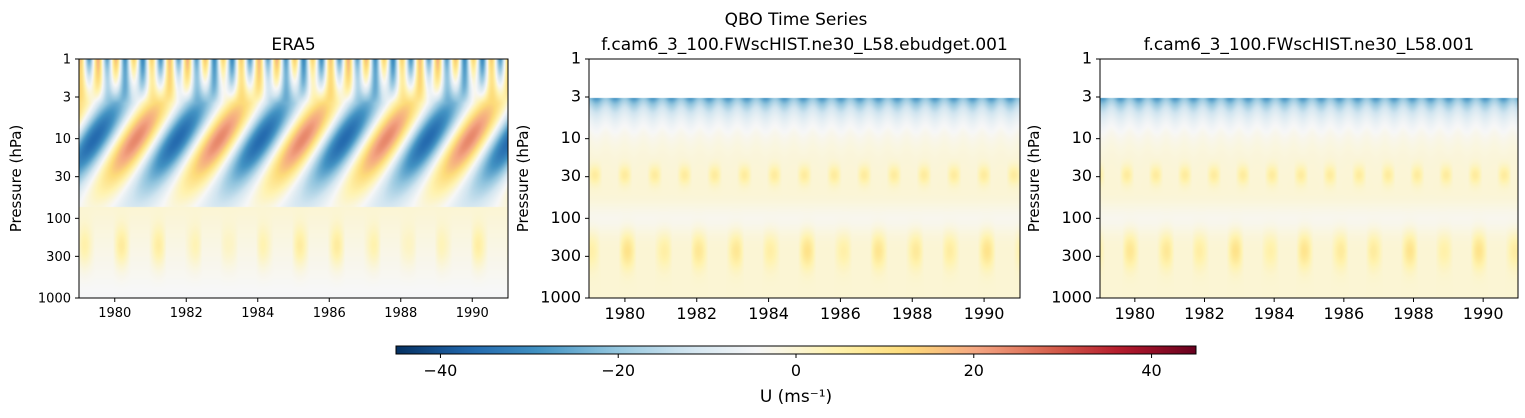  I want to click on panel-title: f.cam6_3_100.FWscHIST.ne30_L58.001, so click(1309, 45).